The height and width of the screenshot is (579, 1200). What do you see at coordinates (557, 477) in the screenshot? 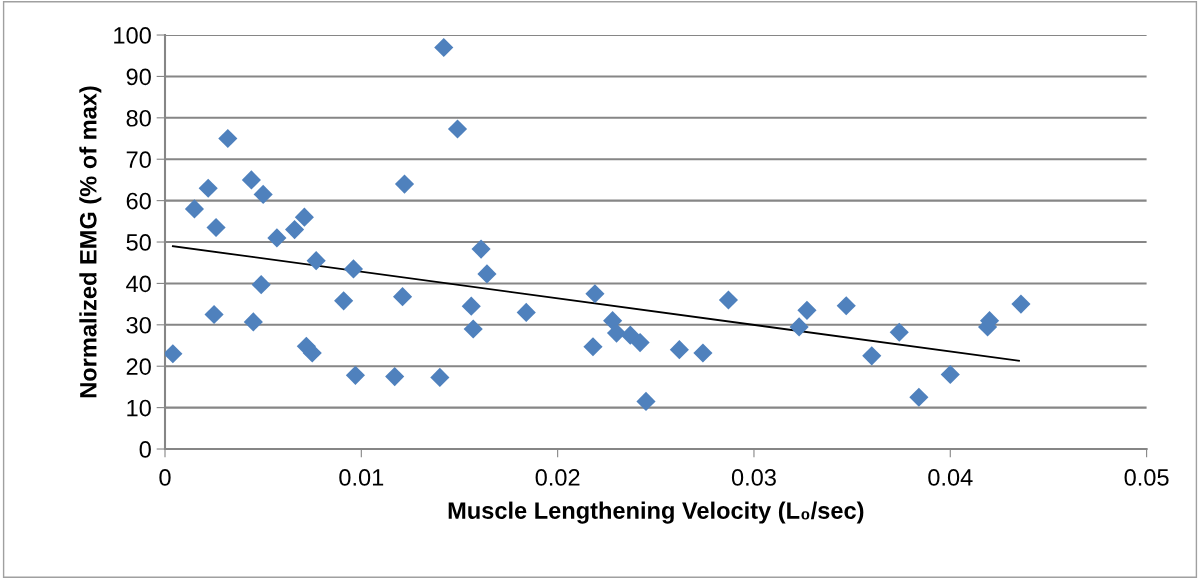
I see `x-tick-label: 0.02` at bounding box center [557, 477].